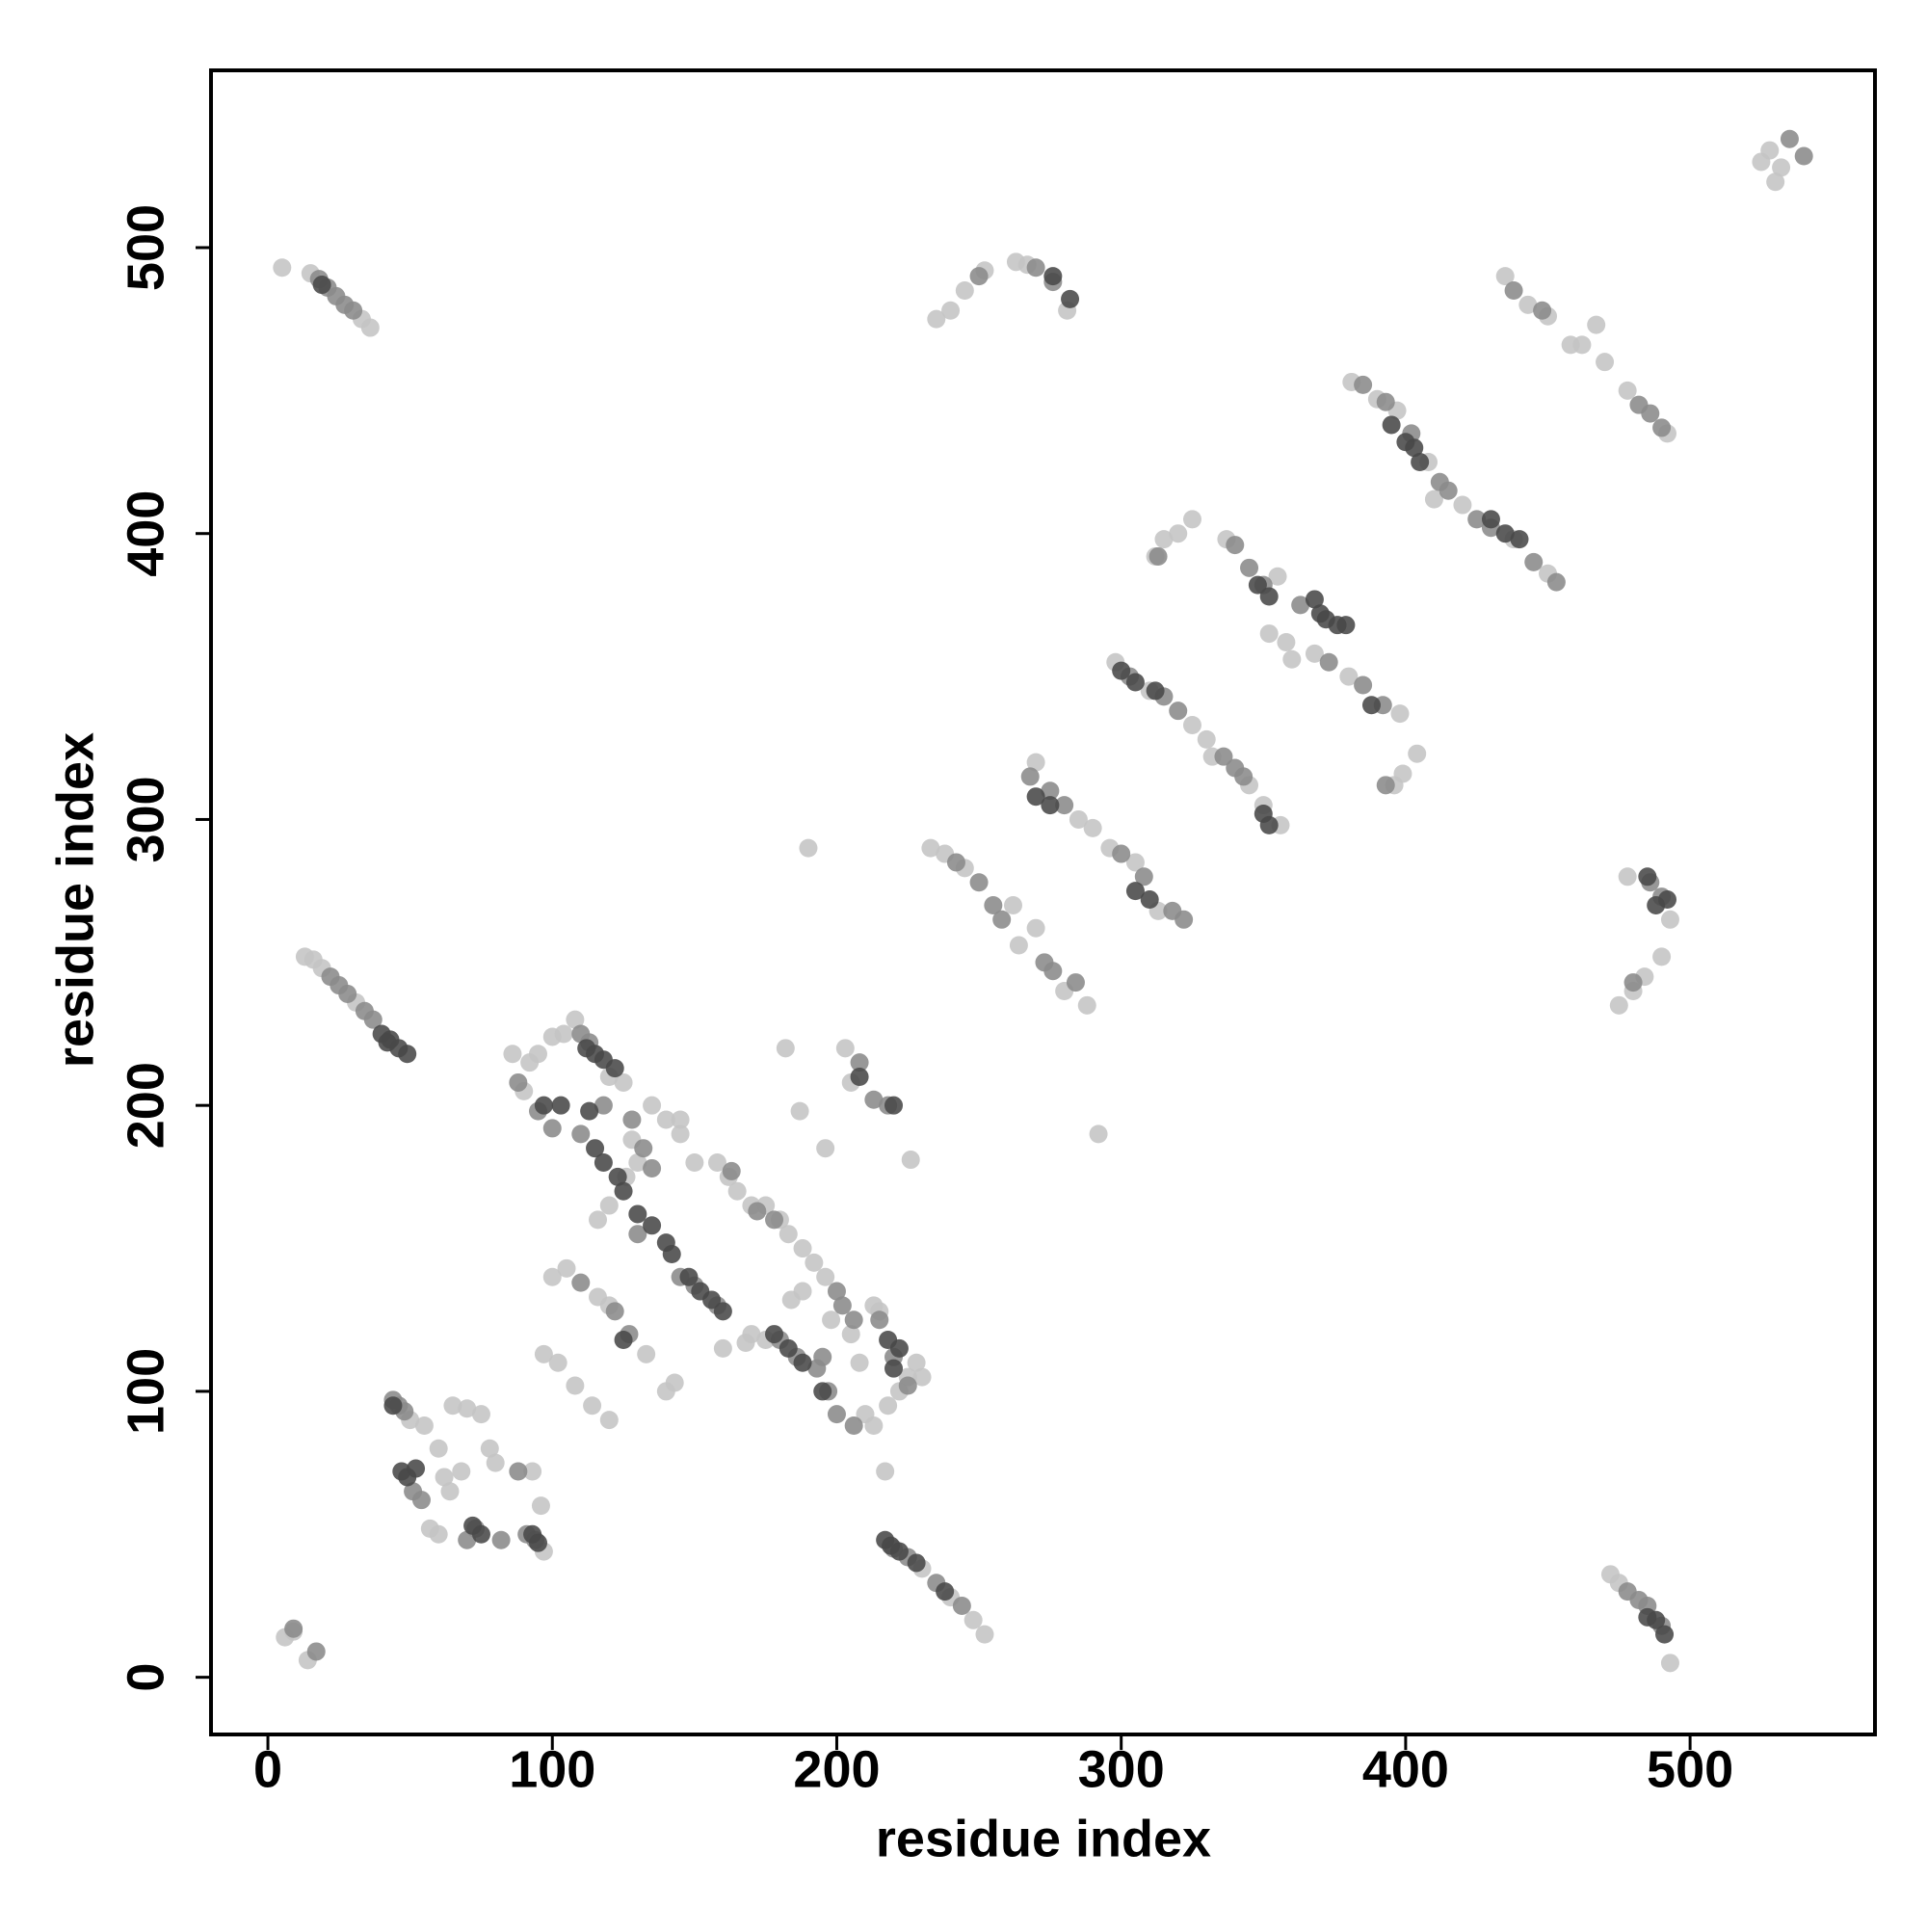  I want to click on x-tick-label: 300, so click(1121, 1769).